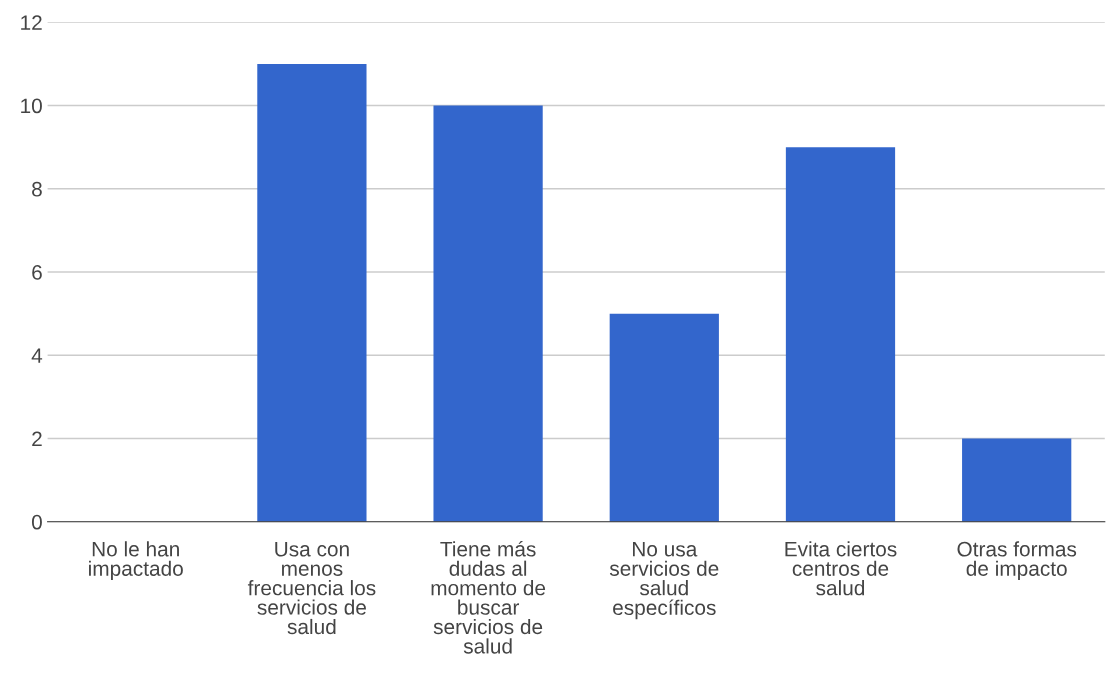  Describe the element at coordinates (31, 106) in the screenshot. I see `y-tick-label: 10` at that location.